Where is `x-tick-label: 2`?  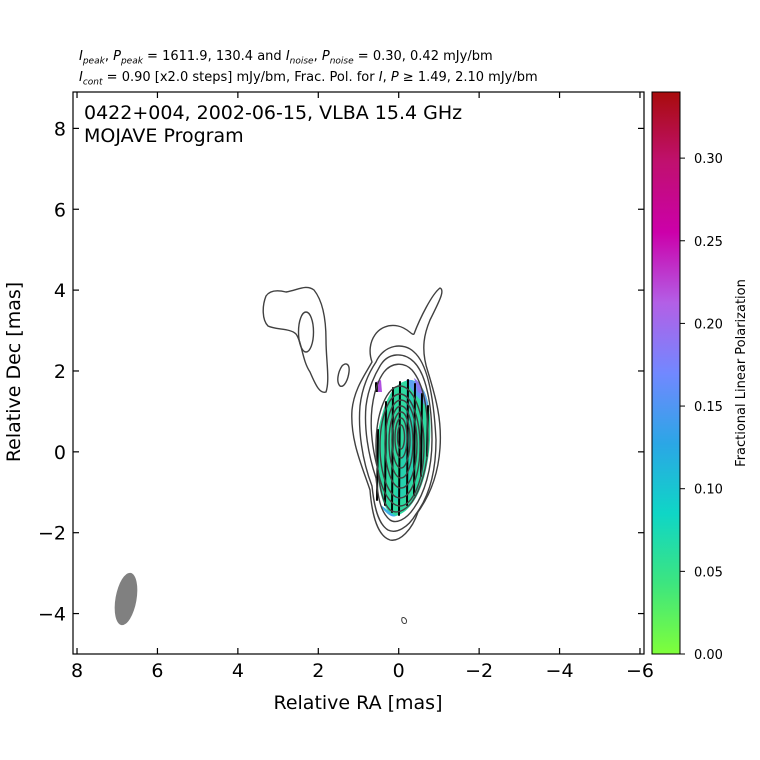
x-tick-label: 2 is located at coordinates (318, 671).